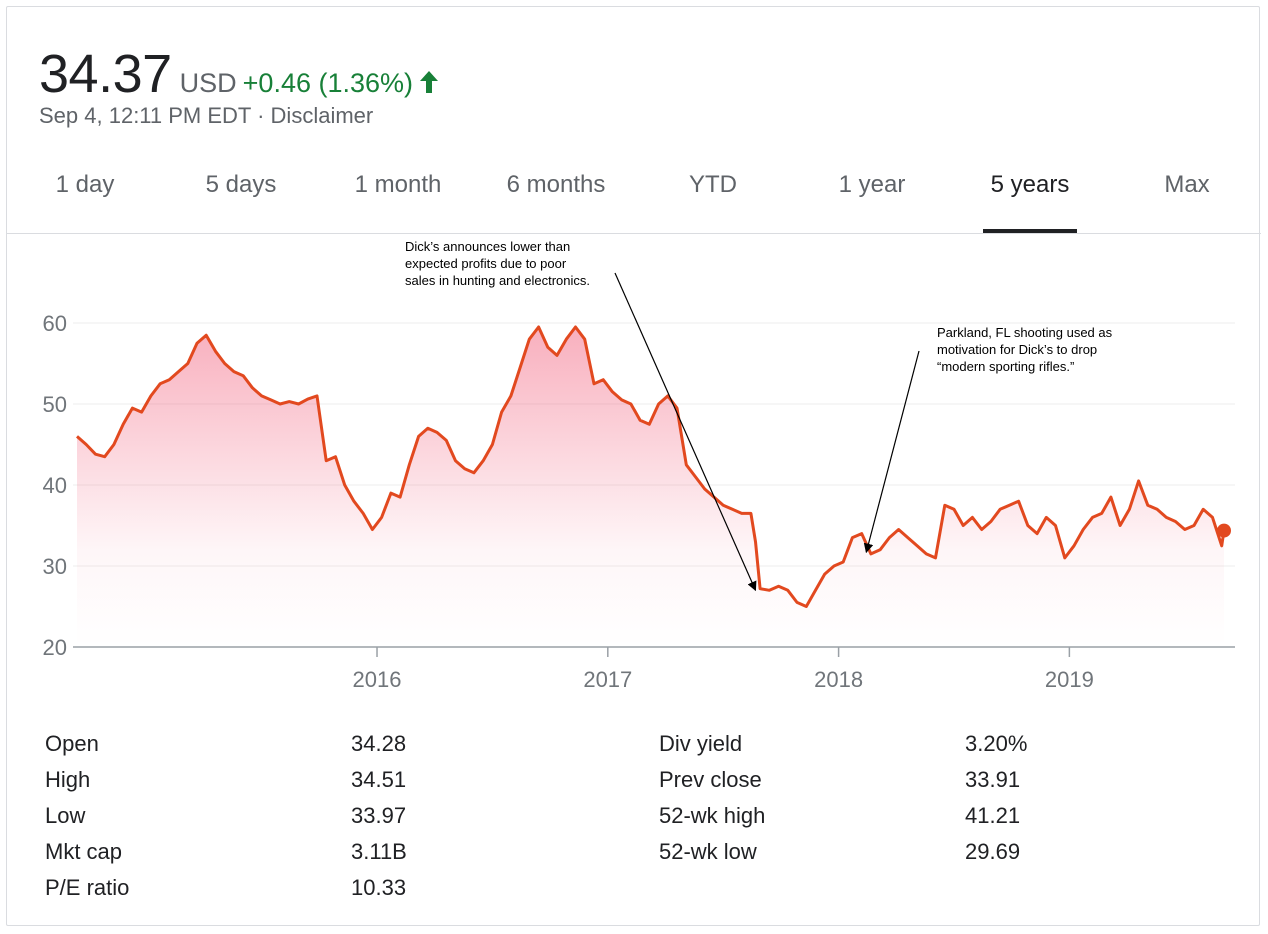 This screenshot has width=1268, height=934. Describe the element at coordinates (87, 887) in the screenshot. I see `stat-label: P/E ratio` at that location.